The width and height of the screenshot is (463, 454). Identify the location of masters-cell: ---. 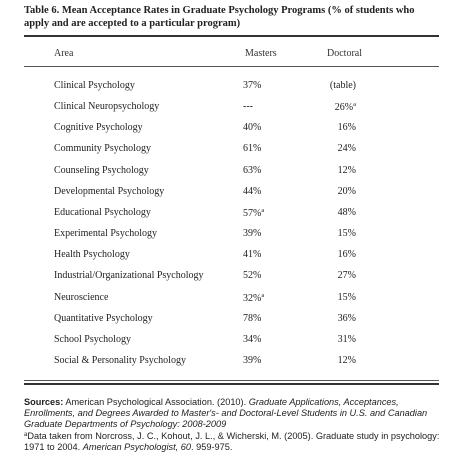
(248, 106).